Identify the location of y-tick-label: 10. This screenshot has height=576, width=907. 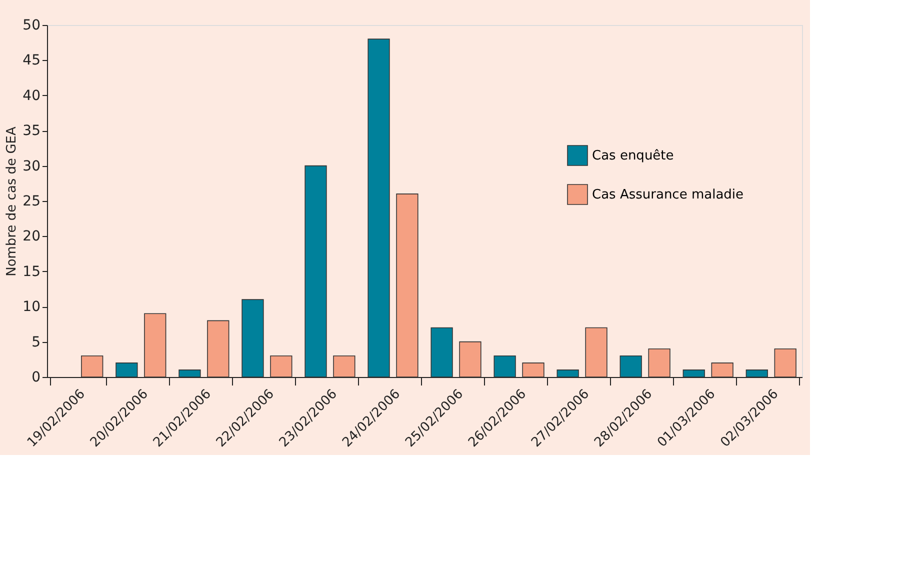
(31, 307).